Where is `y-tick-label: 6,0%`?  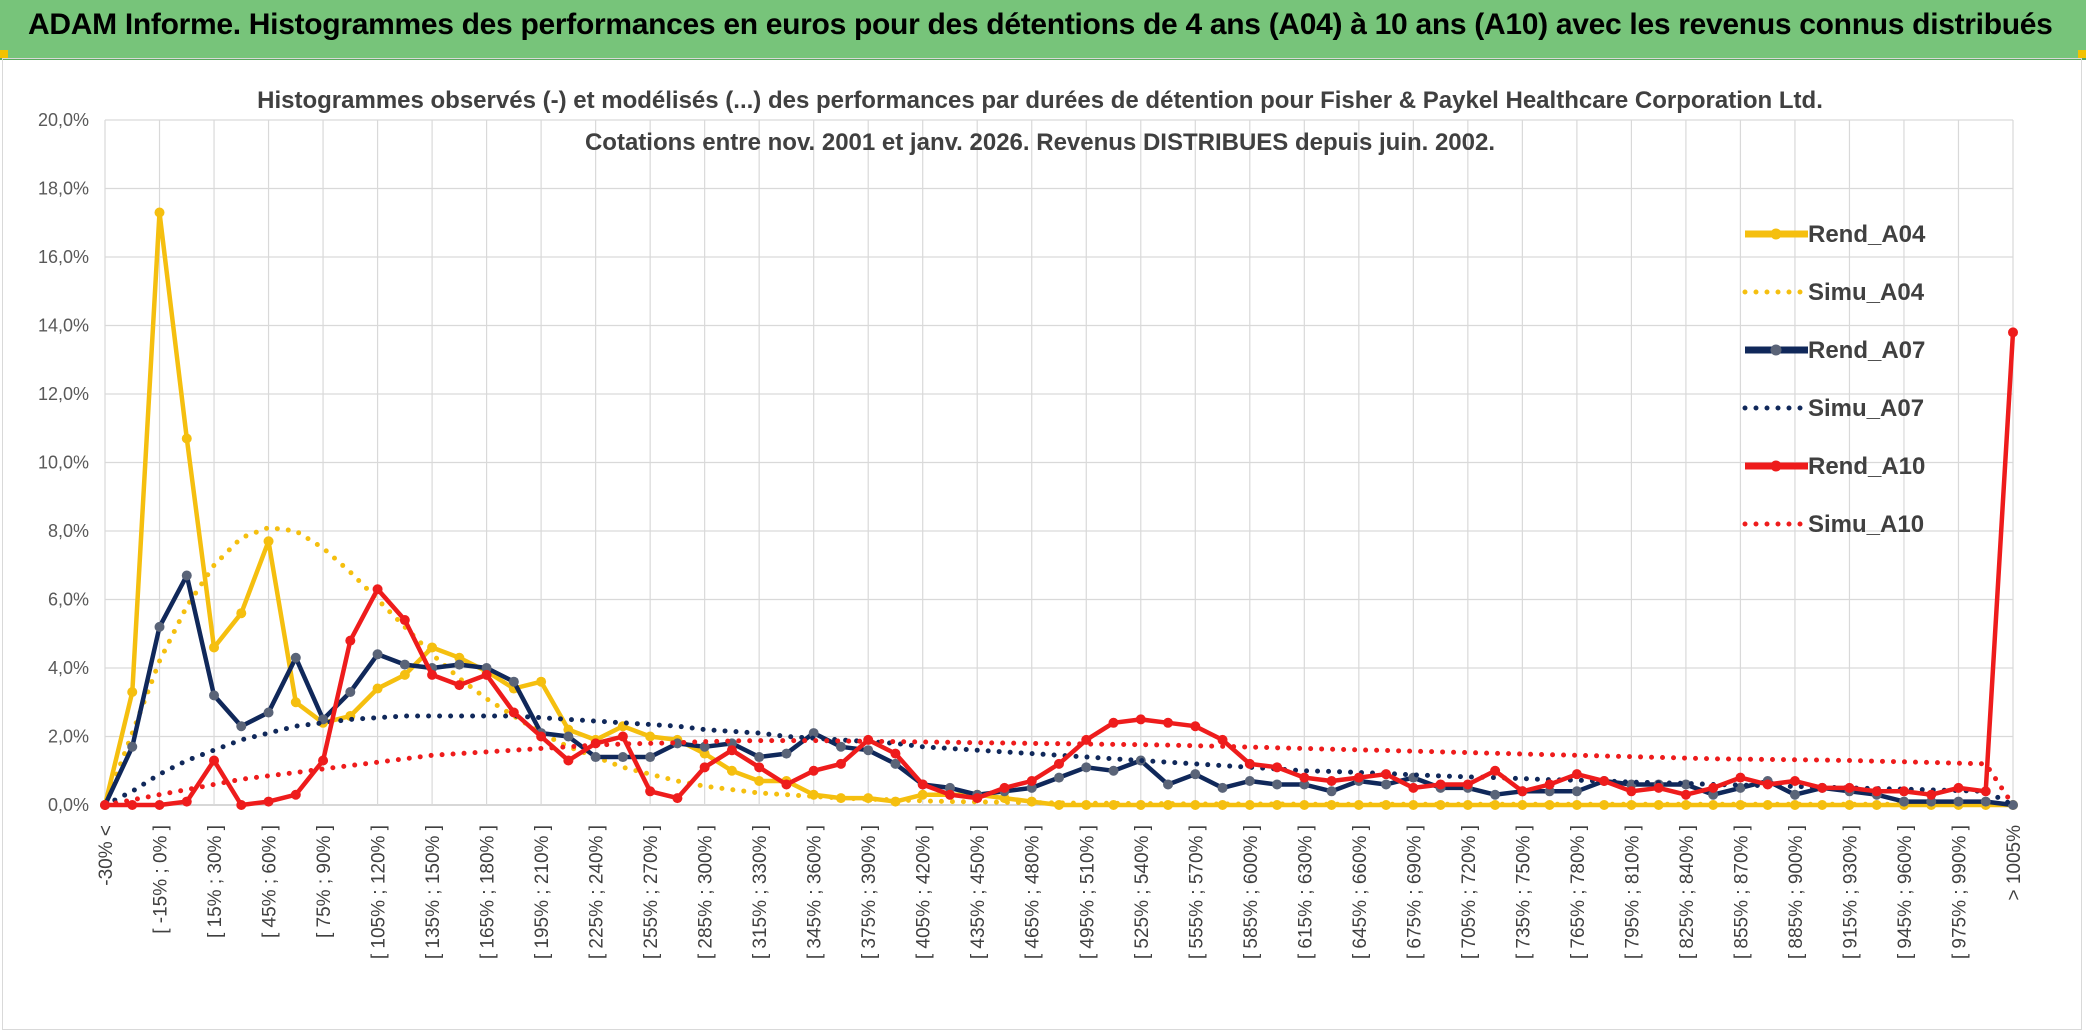
y-tick-label: 6,0% is located at coordinates (68, 600).